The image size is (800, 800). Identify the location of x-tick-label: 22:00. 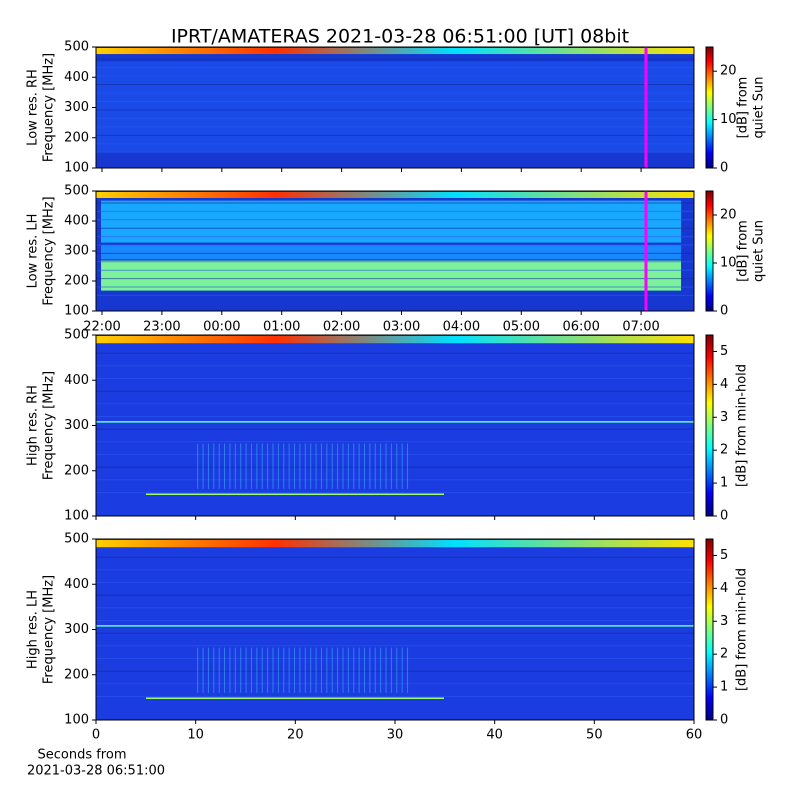
(101, 327).